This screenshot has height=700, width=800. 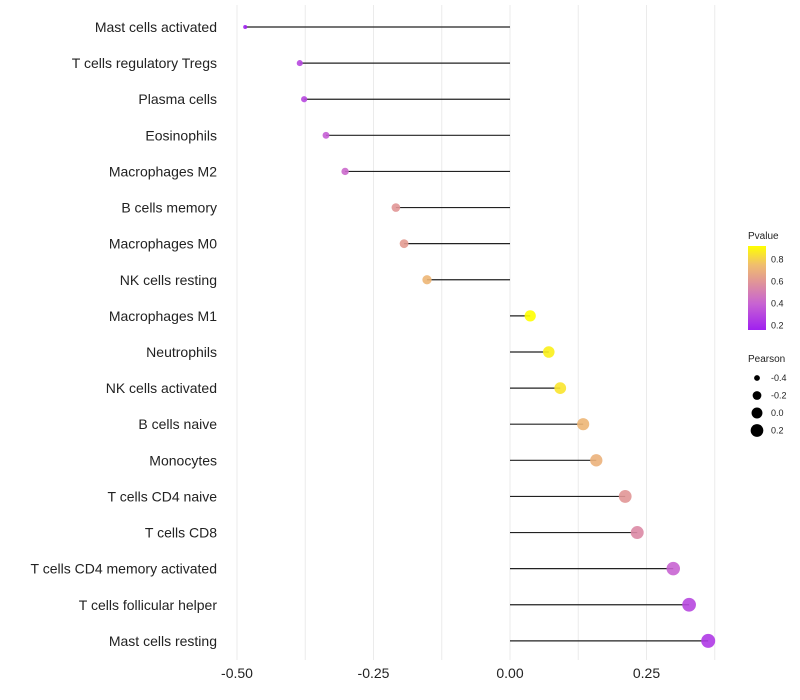 What do you see at coordinates (779, 378) in the screenshot?
I see `size-legend-label: -0.4` at bounding box center [779, 378].